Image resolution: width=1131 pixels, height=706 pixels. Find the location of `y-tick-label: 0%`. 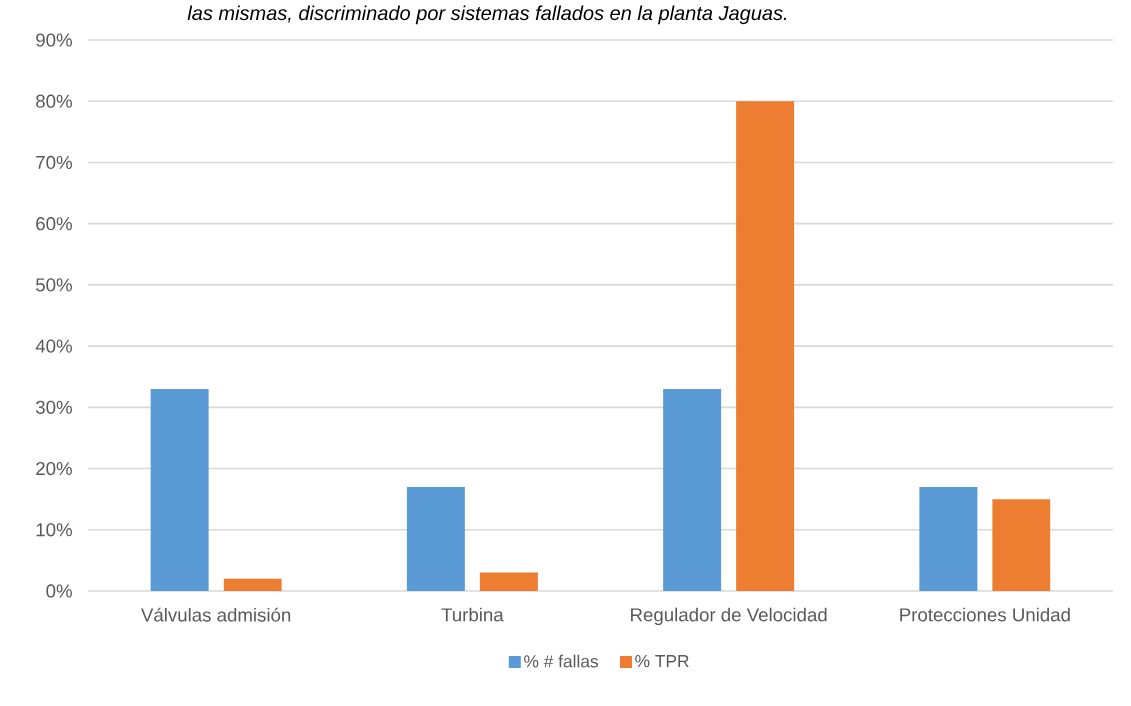

y-tick-label: 0% is located at coordinates (59, 591).